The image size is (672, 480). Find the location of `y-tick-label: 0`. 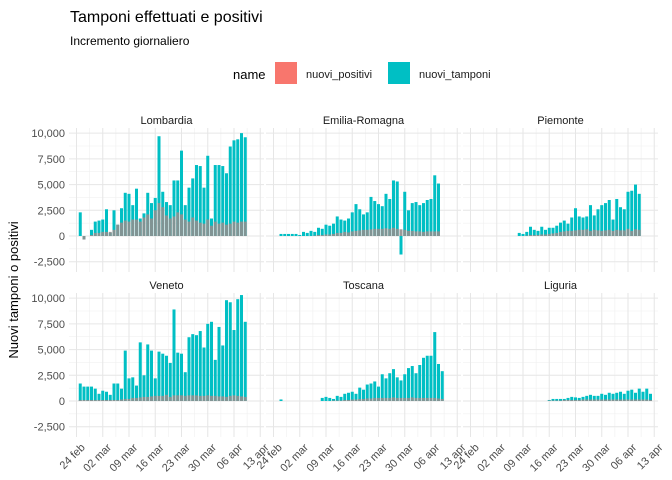

y-tick-label: 0 is located at coordinates (62, 402).